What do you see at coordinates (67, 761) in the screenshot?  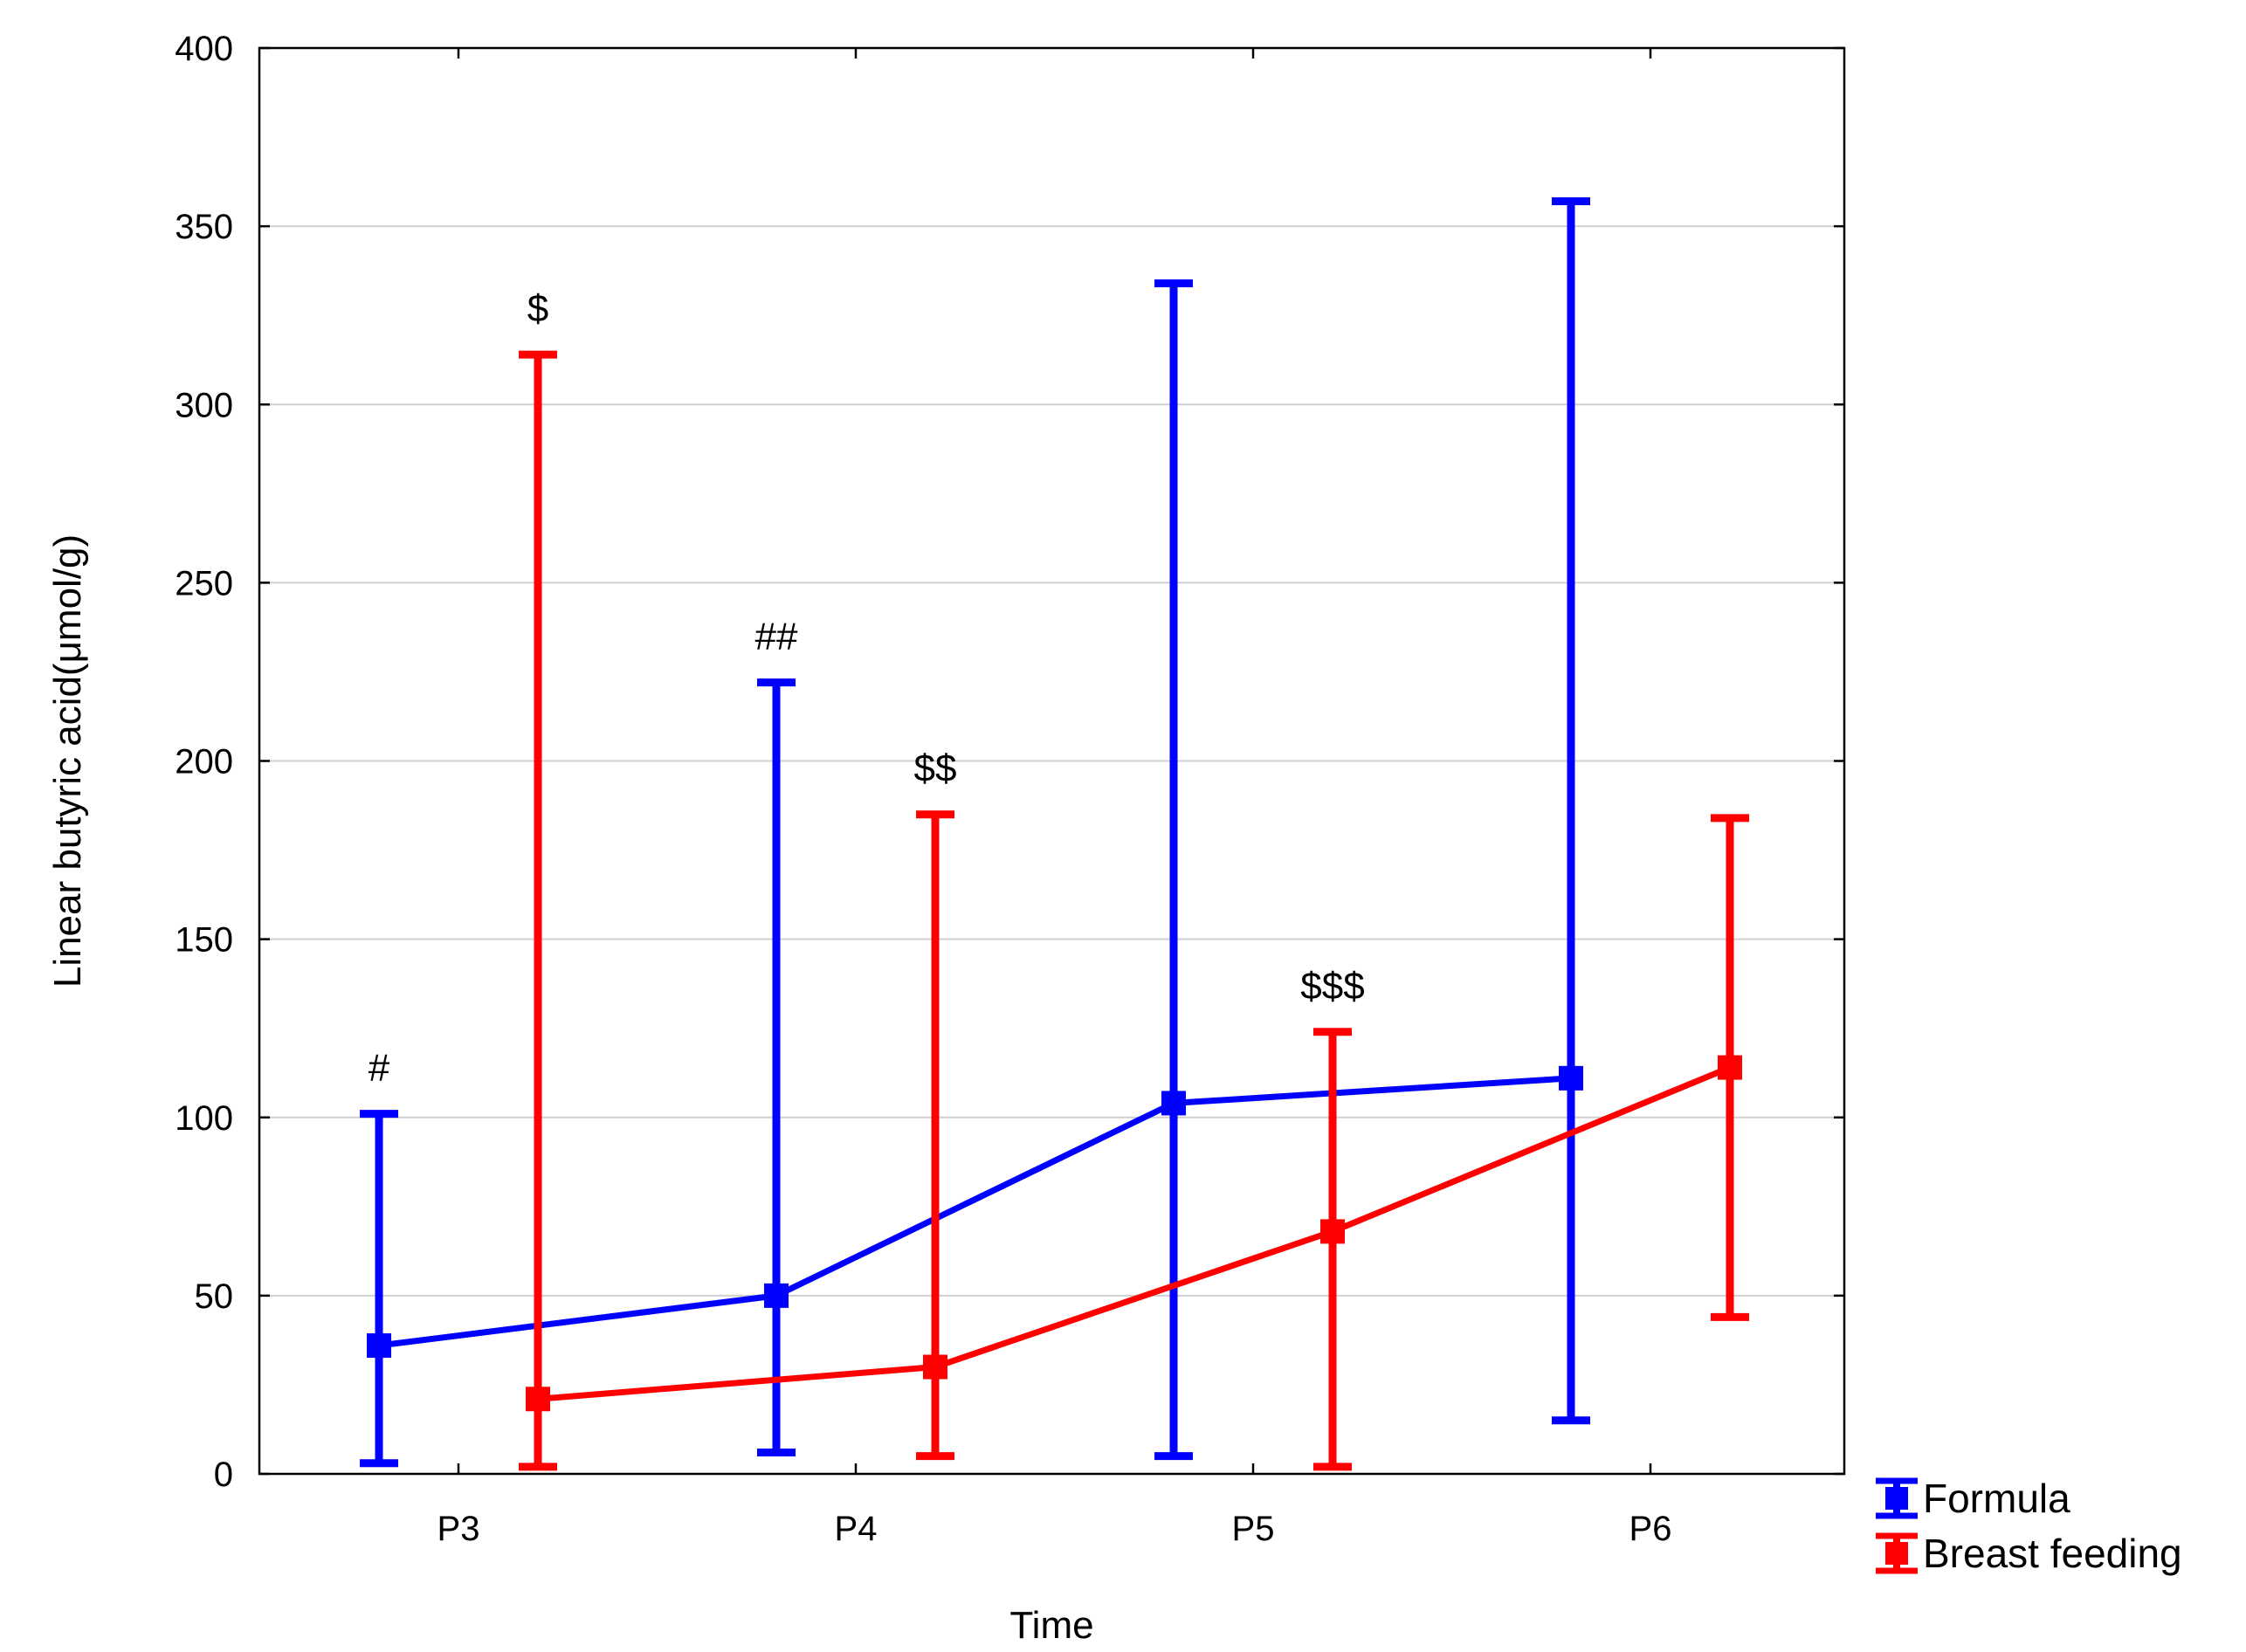 I see `y-axis-title: Linear butyric acid(μmol/g)` at bounding box center [67, 761].